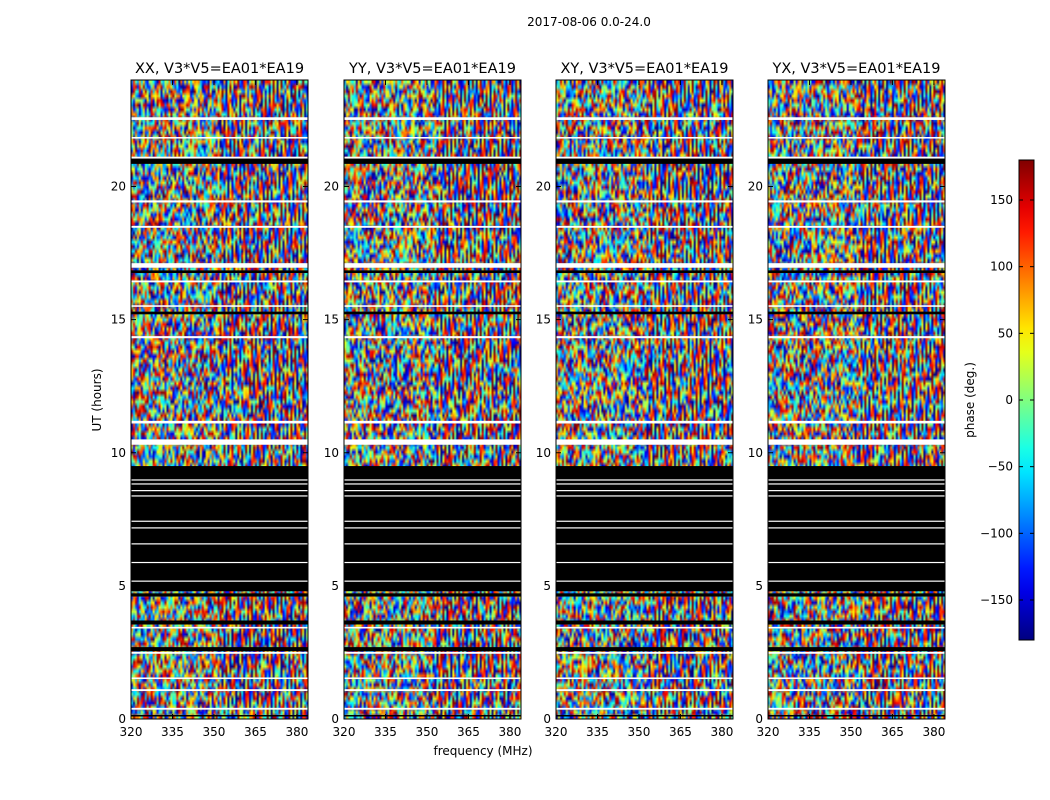 The height and width of the screenshot is (800, 1050). What do you see at coordinates (996, 533) in the screenshot?
I see `colorbar-tick-label: −100` at bounding box center [996, 533].